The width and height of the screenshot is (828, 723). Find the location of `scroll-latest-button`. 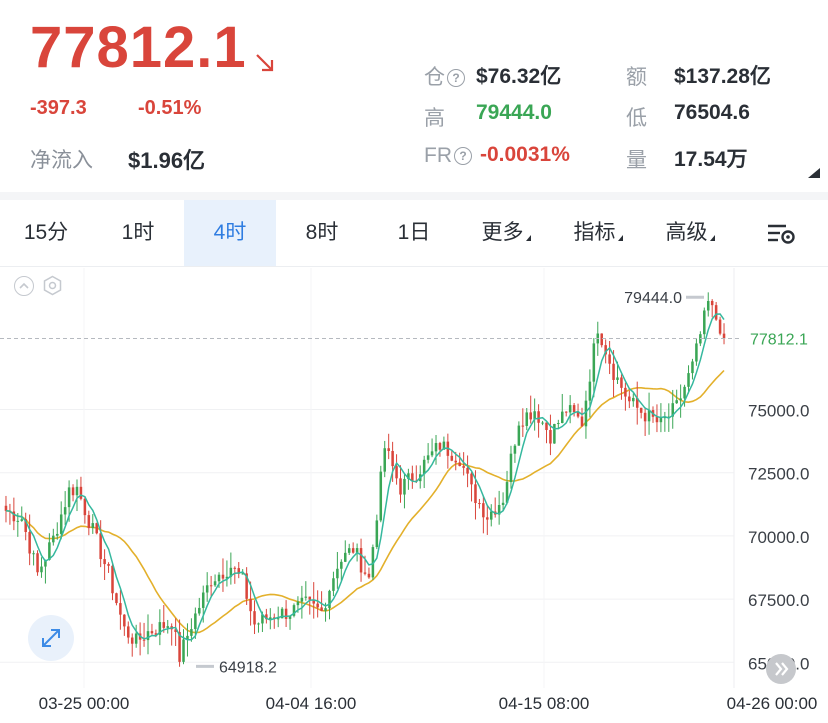

scroll-latest-button is located at coordinates (781, 669).